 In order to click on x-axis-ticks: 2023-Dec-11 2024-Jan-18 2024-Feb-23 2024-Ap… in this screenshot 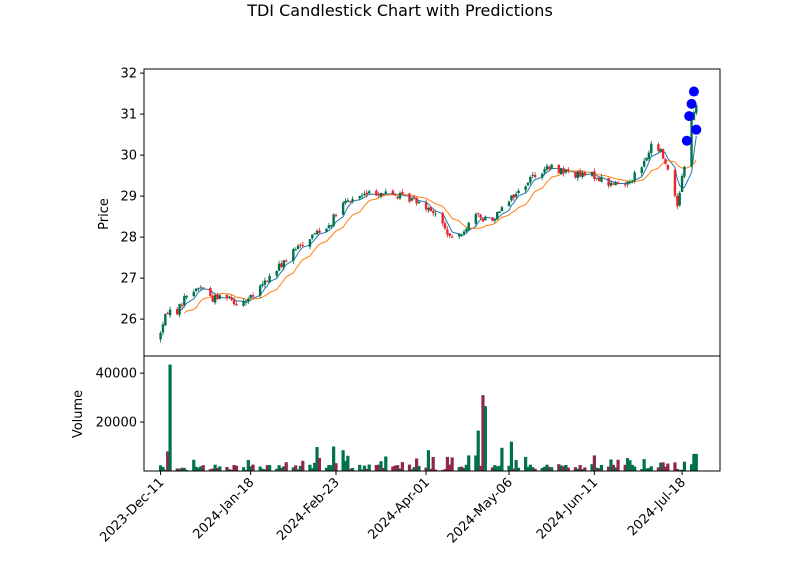, I will do `click(393, 508)`.